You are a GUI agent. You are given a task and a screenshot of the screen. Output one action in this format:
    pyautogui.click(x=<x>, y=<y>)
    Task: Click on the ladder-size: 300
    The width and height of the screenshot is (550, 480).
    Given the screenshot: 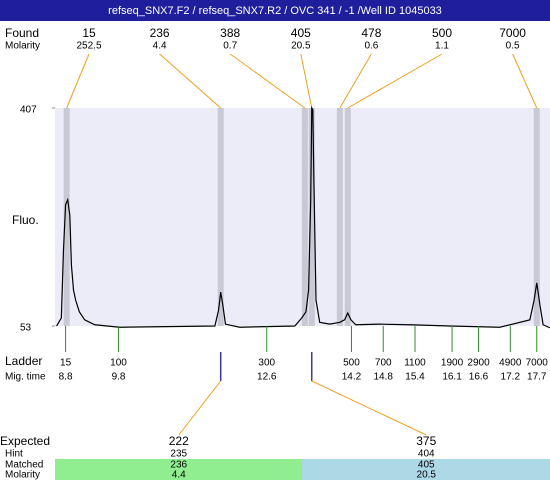 What is the action you would take?
    pyautogui.click(x=266, y=363)
    